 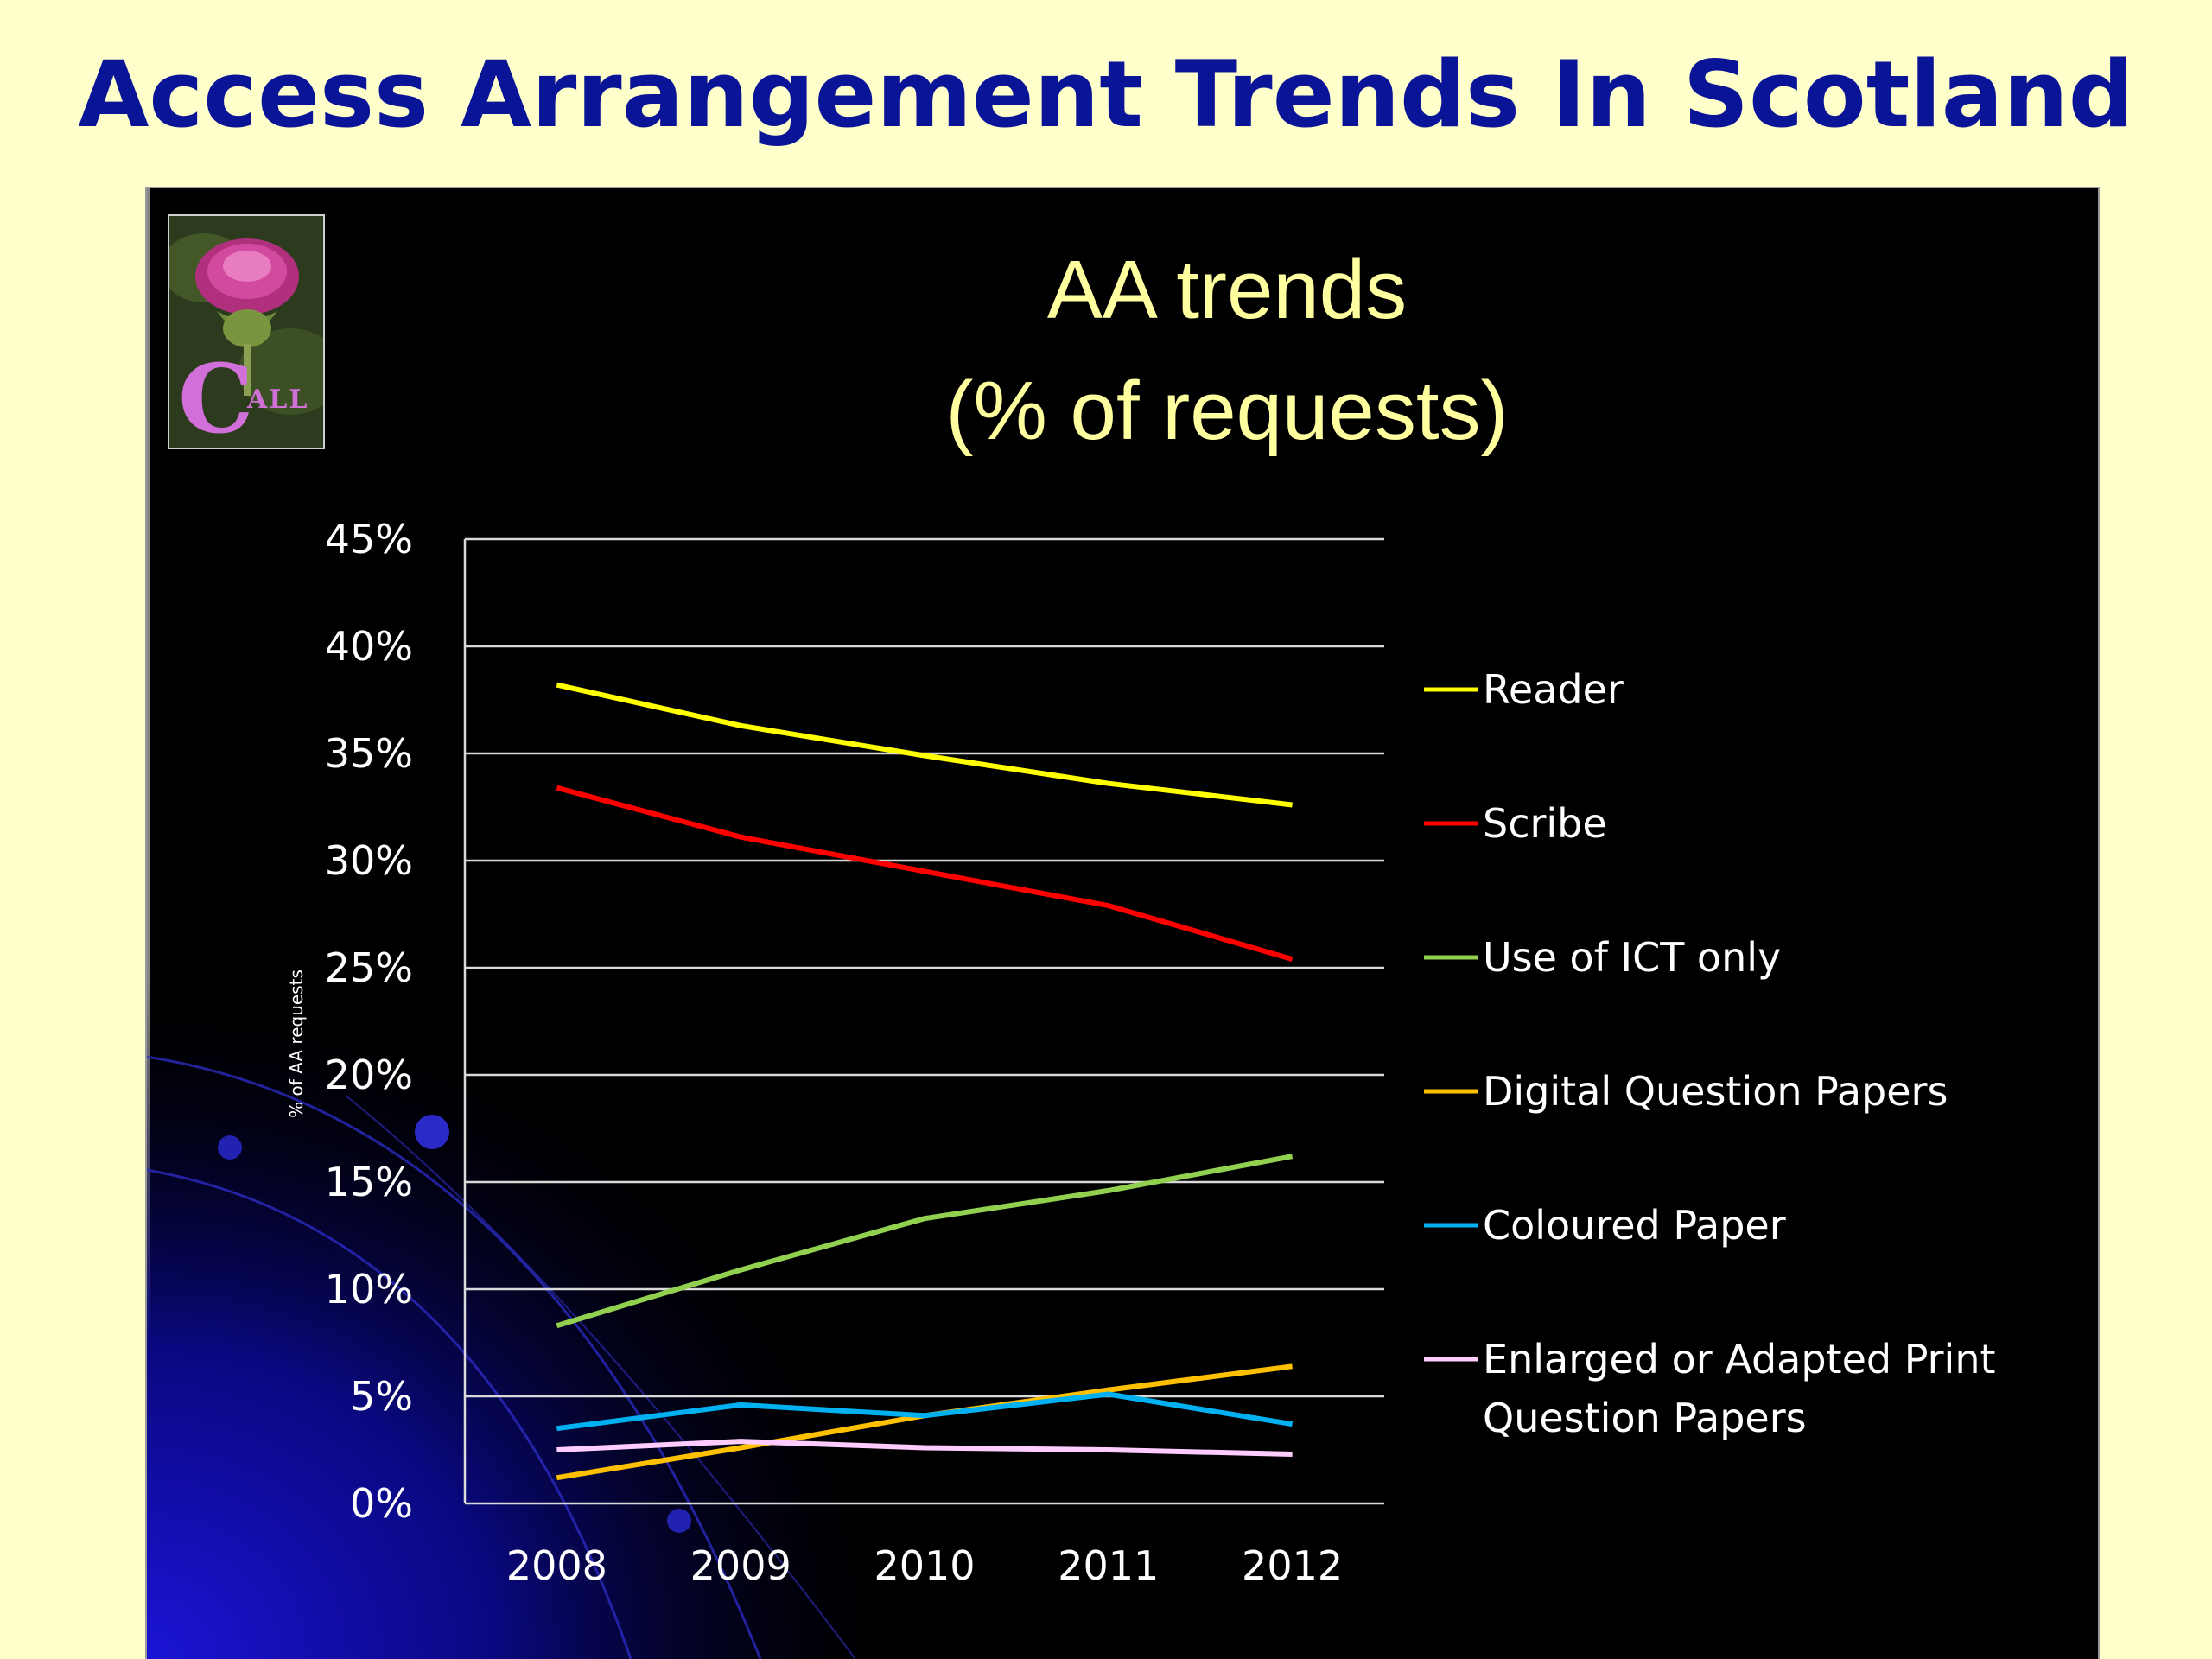 I want to click on call-logo: C ALL, so click(x=246, y=331).